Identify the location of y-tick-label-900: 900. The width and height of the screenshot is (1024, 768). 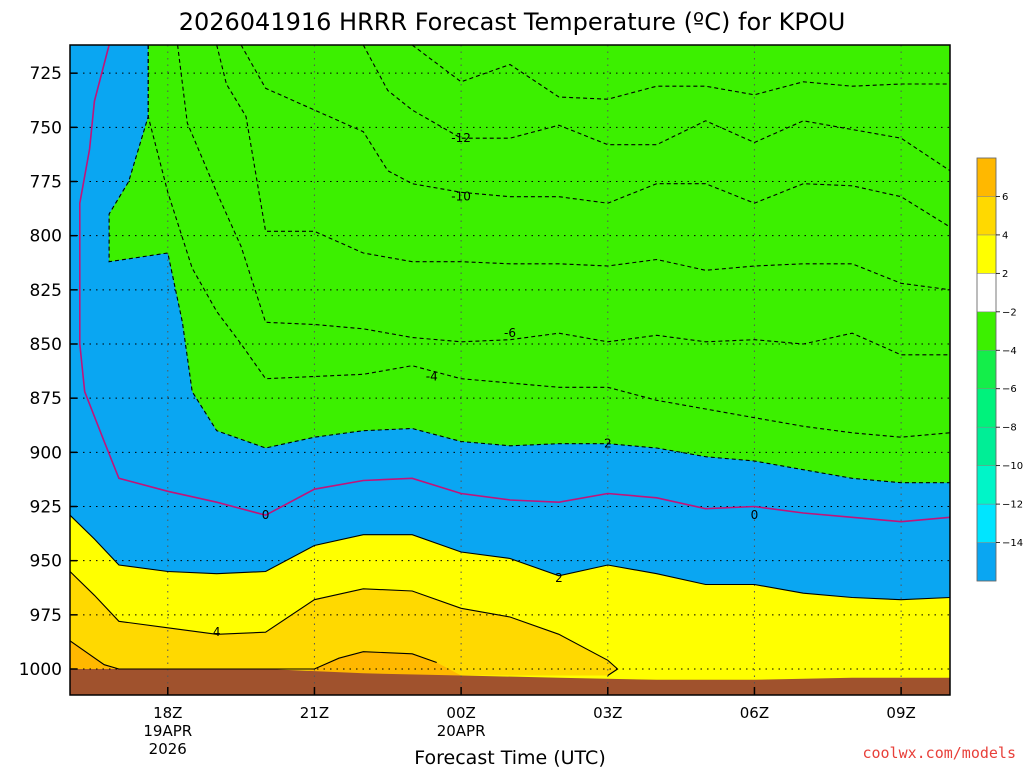
(46, 453).